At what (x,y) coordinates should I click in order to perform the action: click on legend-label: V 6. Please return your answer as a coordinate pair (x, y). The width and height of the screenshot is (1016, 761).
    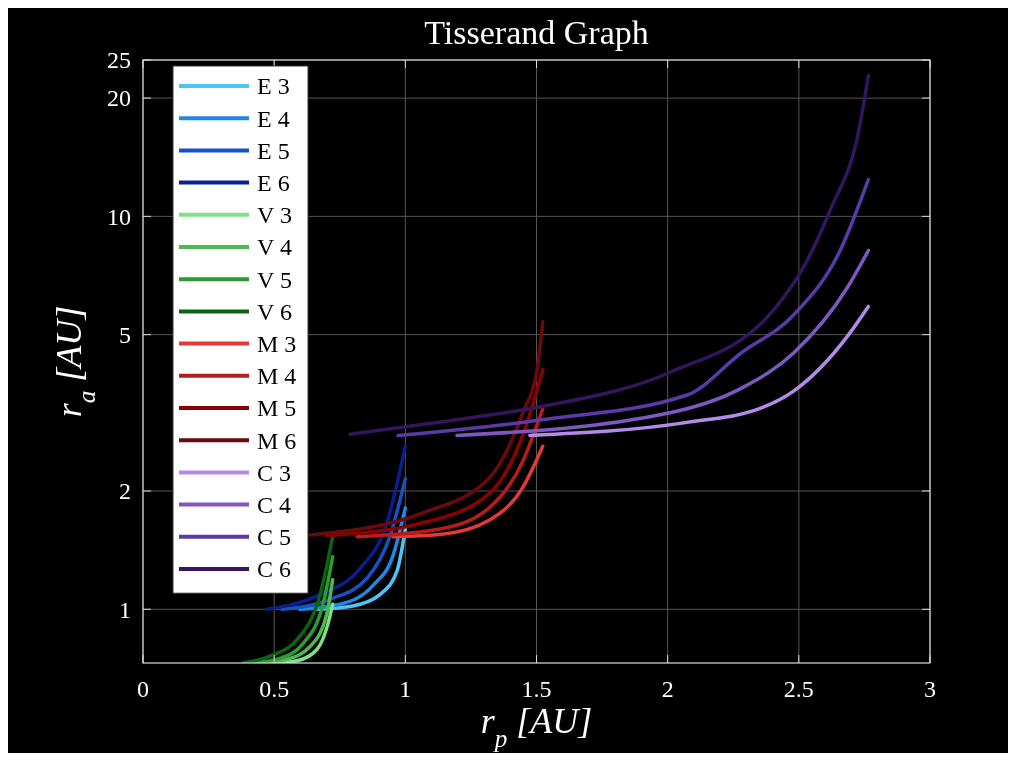
    Looking at the image, I should click on (274, 311).